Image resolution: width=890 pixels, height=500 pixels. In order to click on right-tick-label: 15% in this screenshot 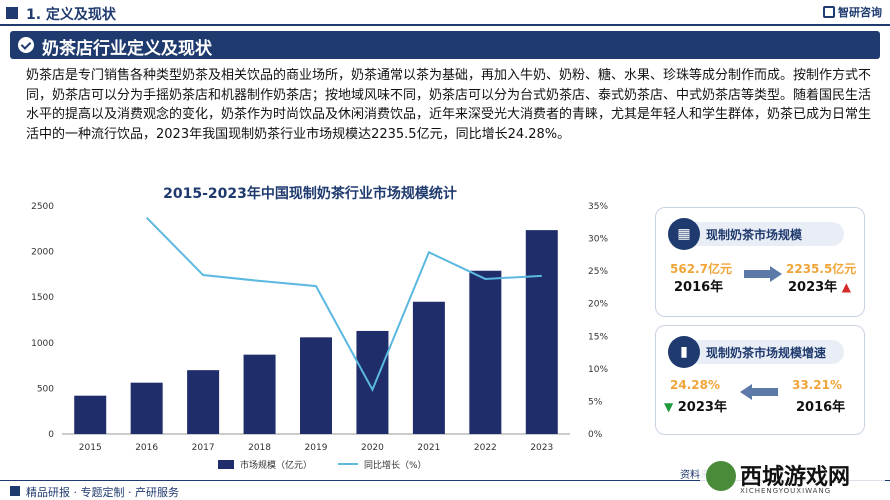, I will do `click(598, 337)`.